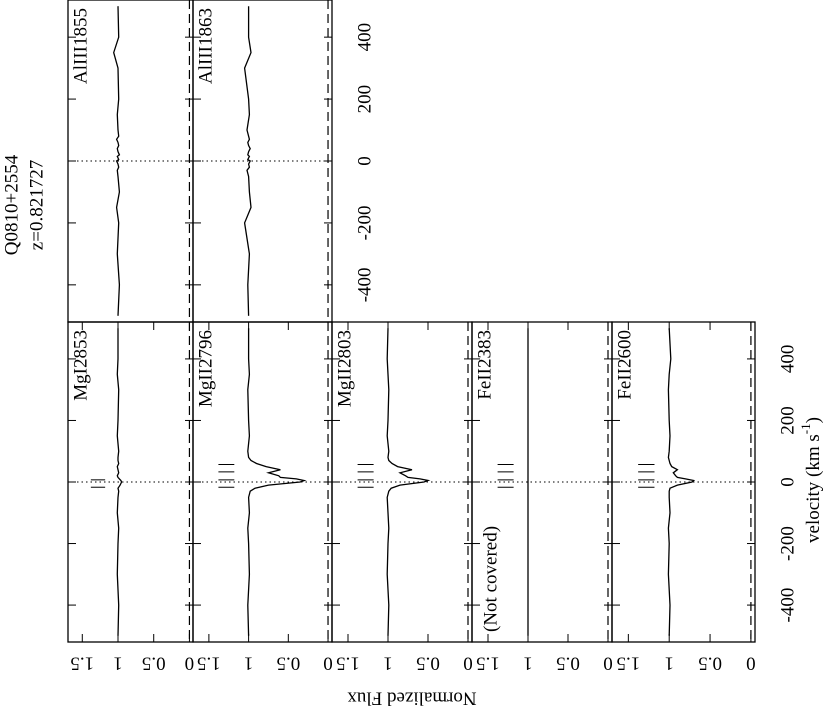 This screenshot has height=711, width=830. Describe the element at coordinates (490, 579) in the screenshot. I see `annotation: (Not covered)` at that location.